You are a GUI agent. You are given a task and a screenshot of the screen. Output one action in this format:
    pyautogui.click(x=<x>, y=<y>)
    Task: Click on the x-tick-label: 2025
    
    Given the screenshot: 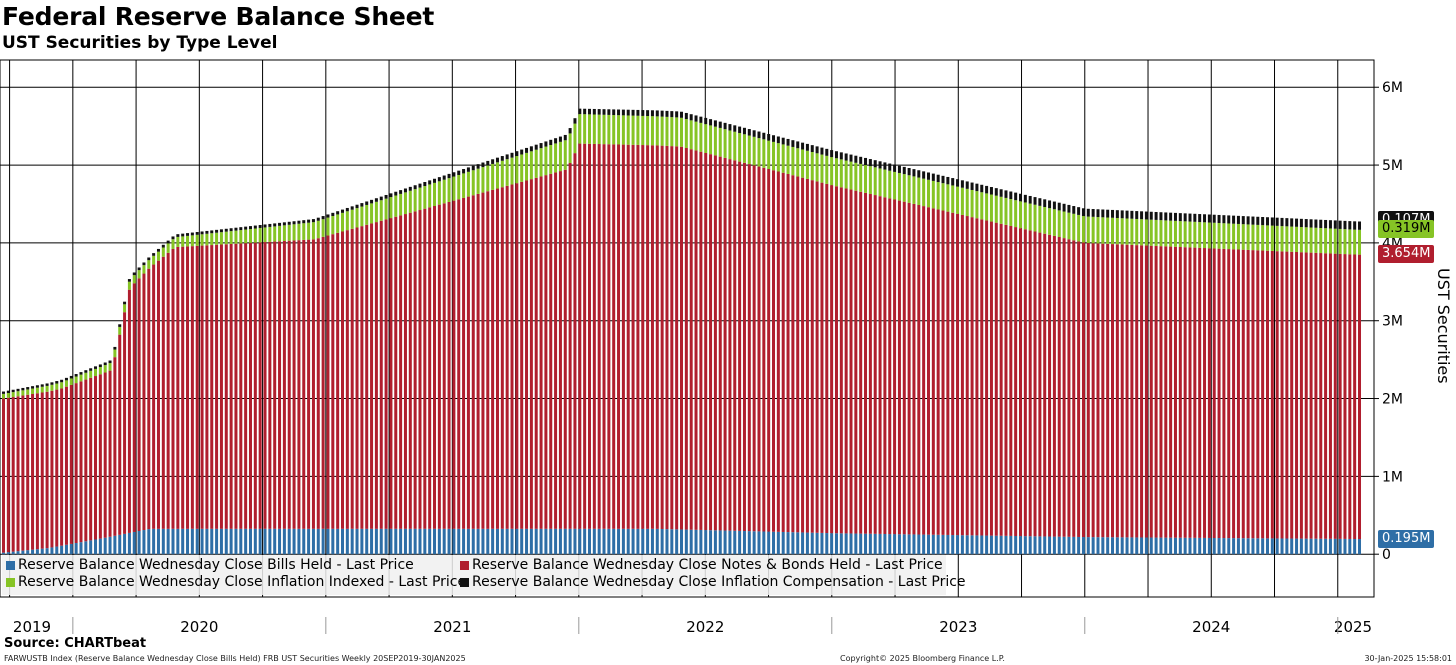 What is the action you would take?
    pyautogui.click(x=1353, y=627)
    